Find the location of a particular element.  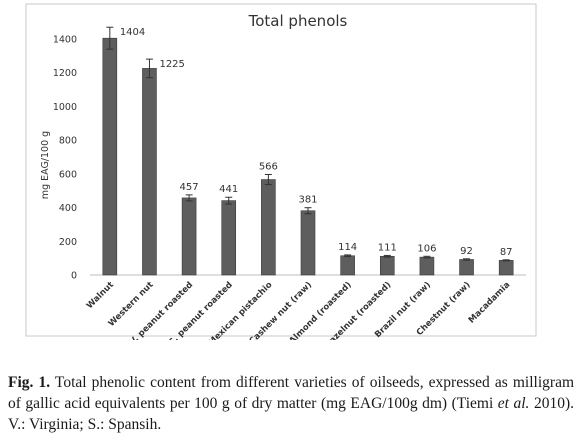

data-label: 87 is located at coordinates (506, 252).